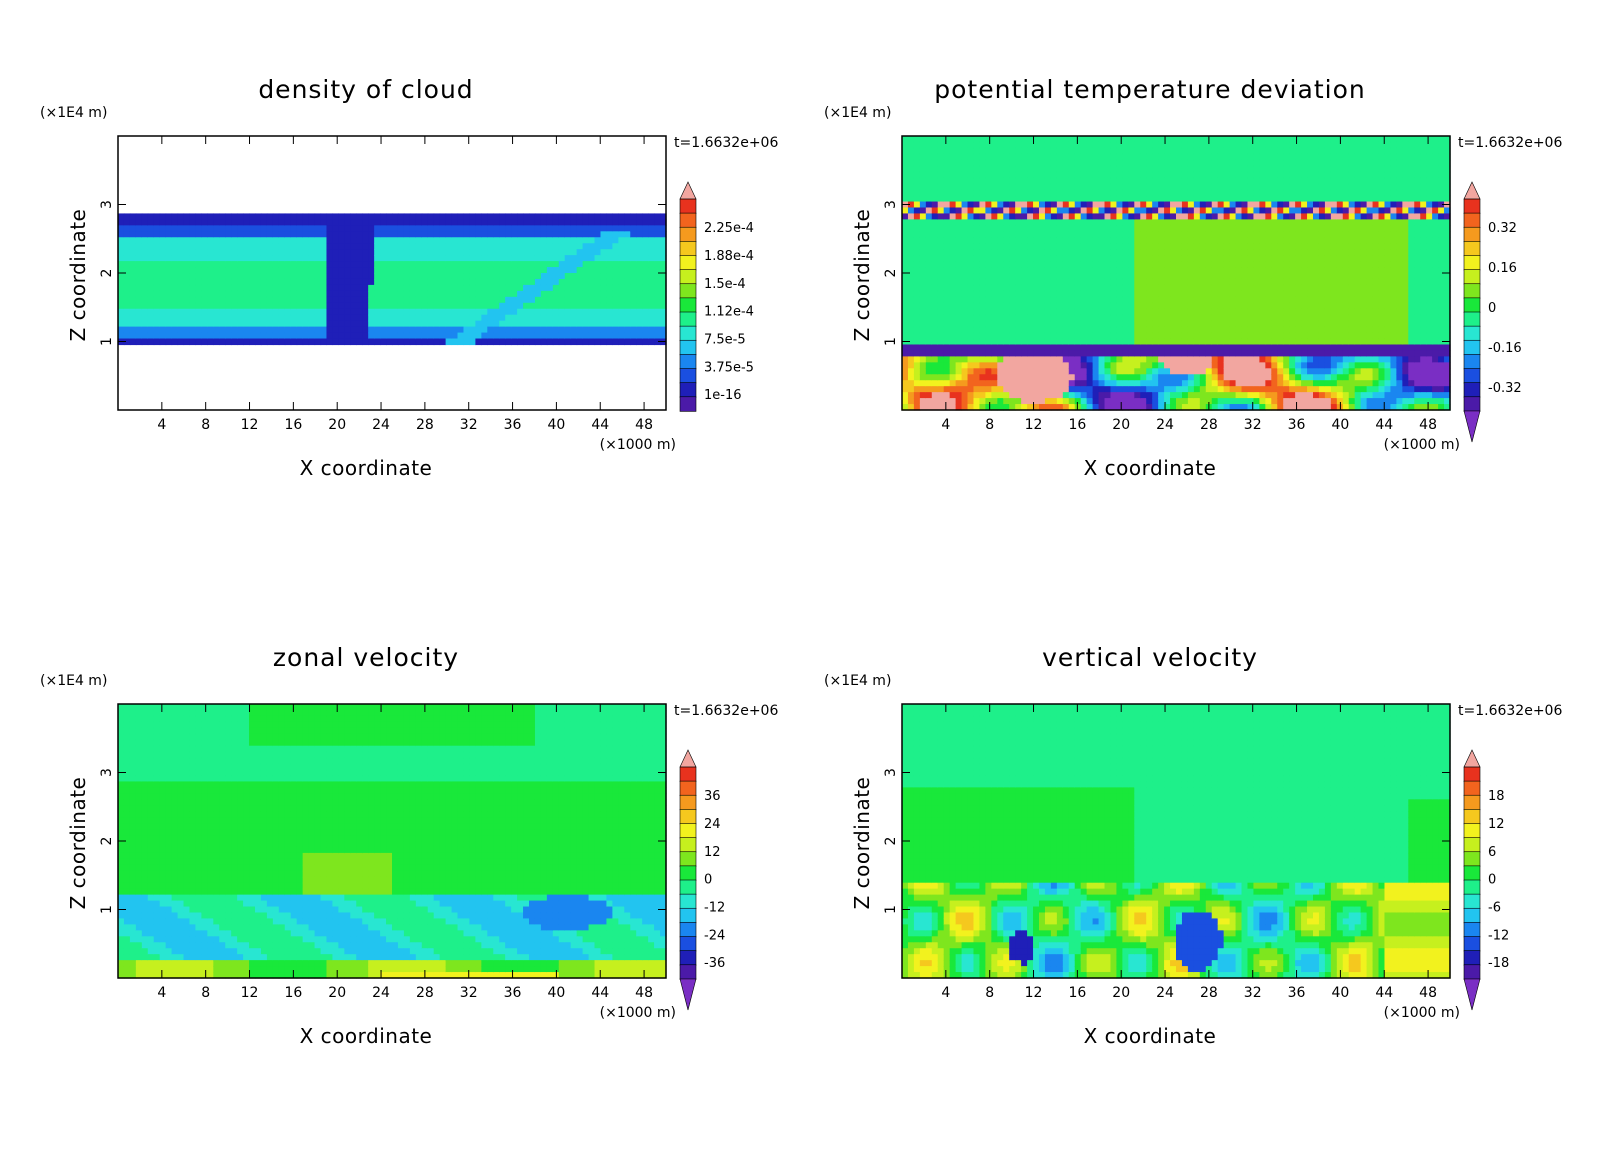 The image size is (1600, 1158). Describe the element at coordinates (107, 273) in the screenshot. I see `z-tick-label: 2` at that location.